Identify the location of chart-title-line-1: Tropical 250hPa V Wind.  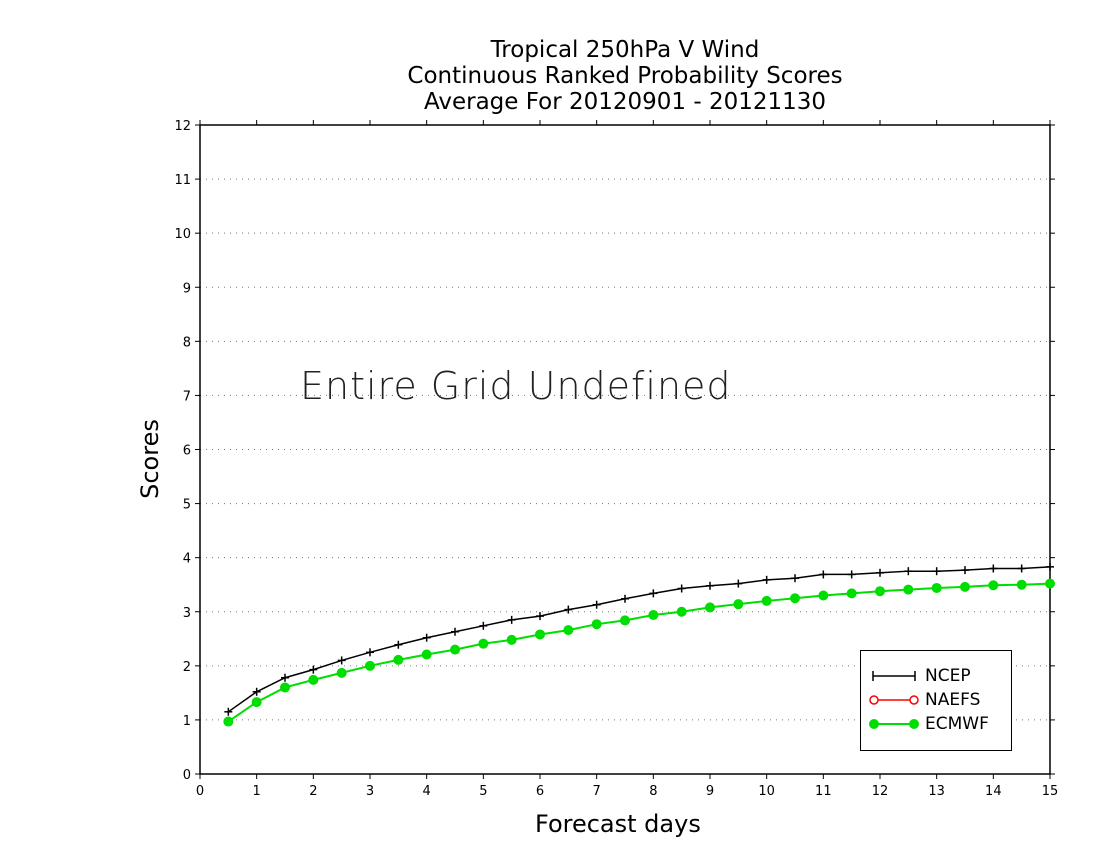
(625, 50).